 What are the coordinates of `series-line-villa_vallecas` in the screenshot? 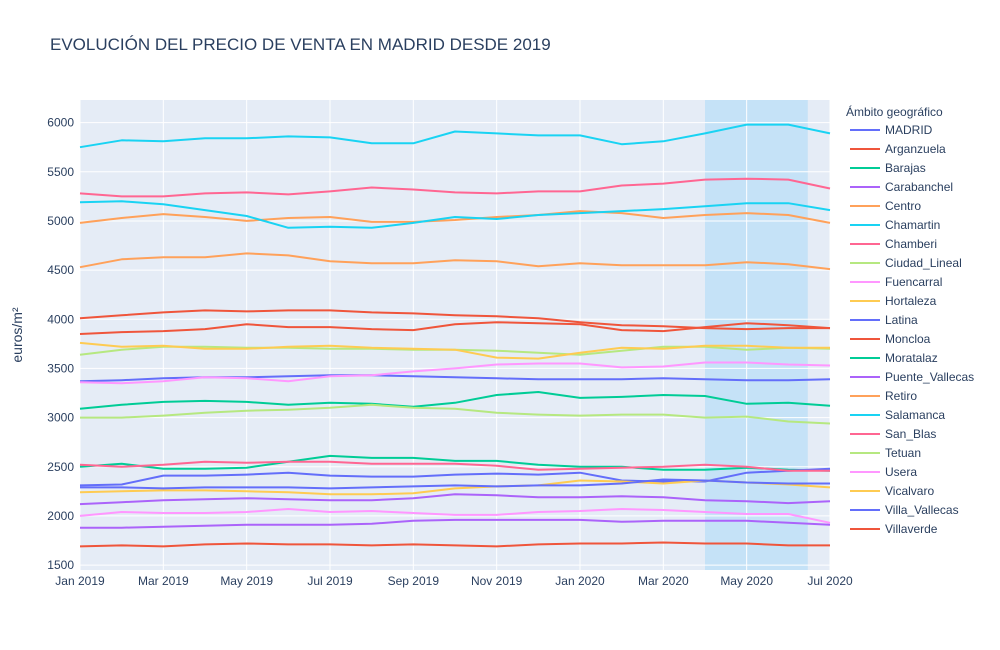 It's located at (455, 484).